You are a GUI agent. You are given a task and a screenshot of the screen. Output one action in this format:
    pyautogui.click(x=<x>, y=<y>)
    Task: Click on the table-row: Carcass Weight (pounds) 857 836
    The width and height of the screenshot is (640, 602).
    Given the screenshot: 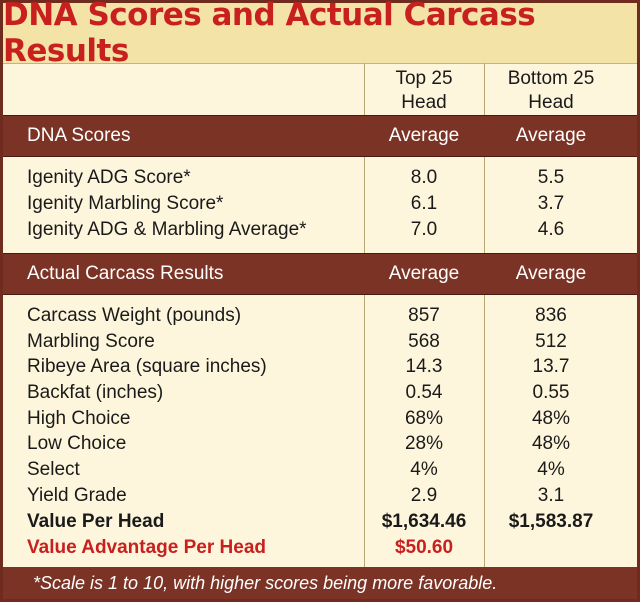 What is the action you would take?
    pyautogui.click(x=320, y=315)
    